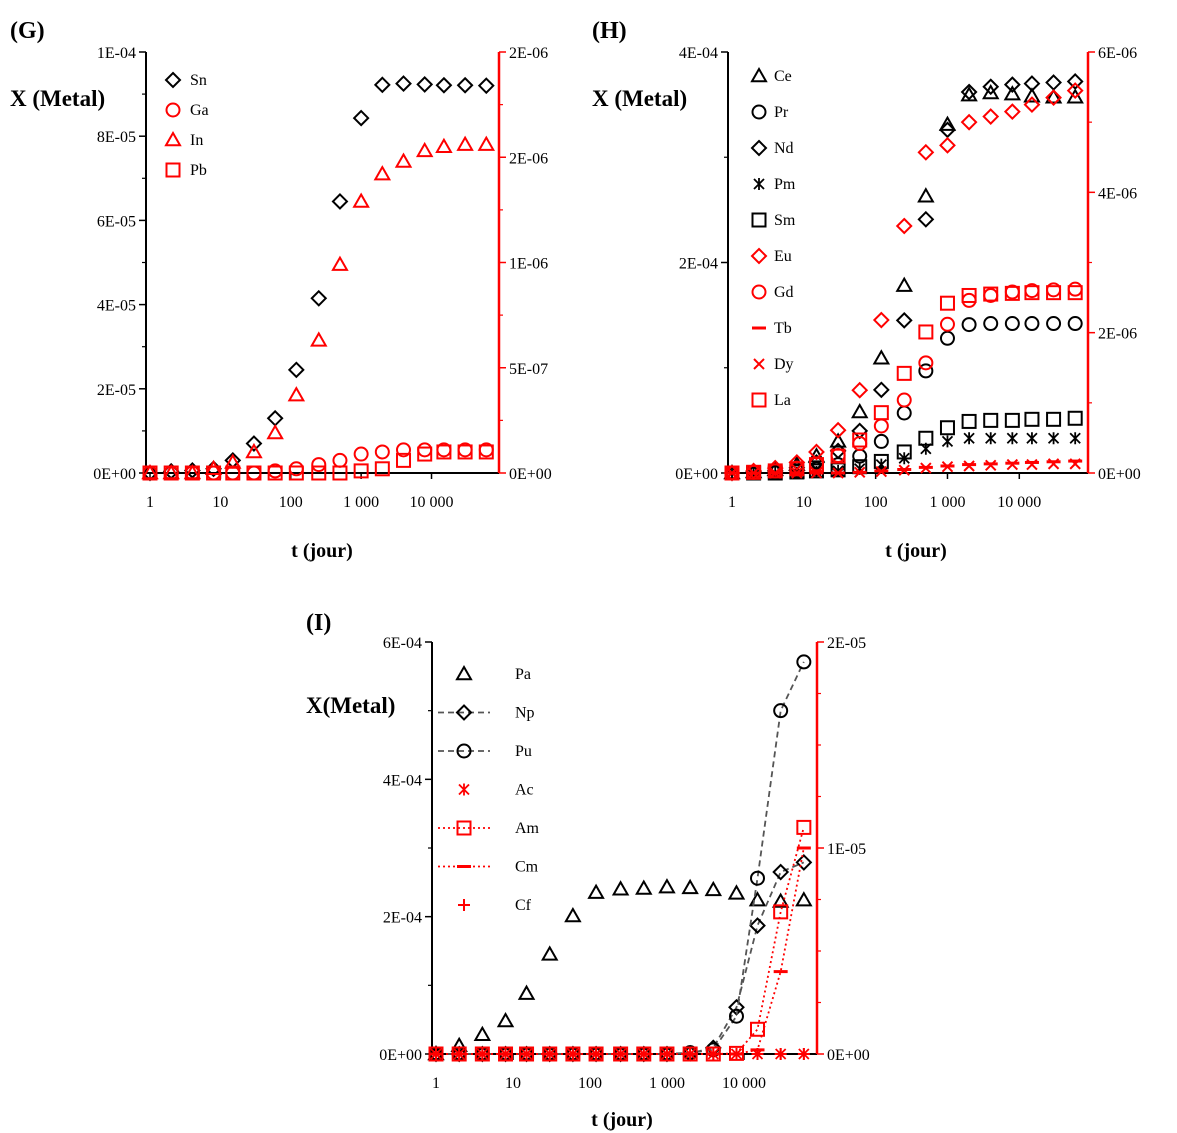 Image resolution: width=1177 pixels, height=1133 pixels. What do you see at coordinates (903, 468) in the screenshot?
I see `series-dy` at bounding box center [903, 468].